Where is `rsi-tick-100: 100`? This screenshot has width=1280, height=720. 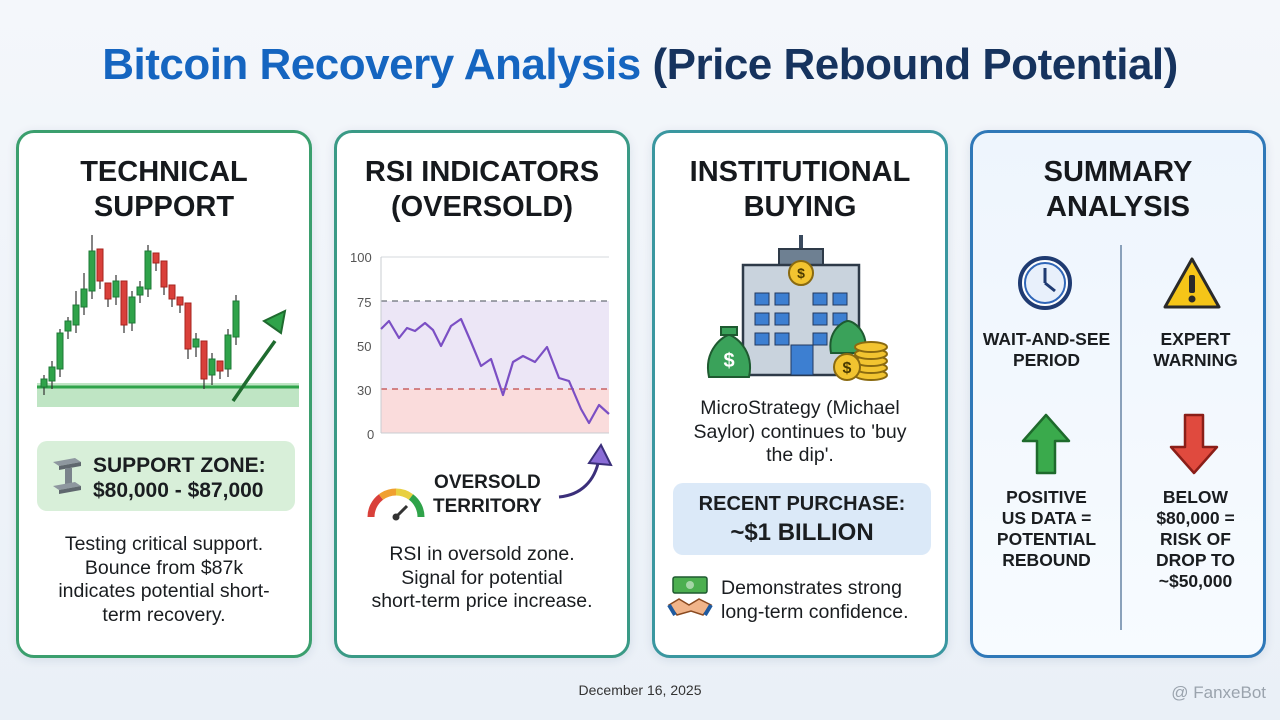
rsi-tick-100: 100 is located at coordinates (361, 257).